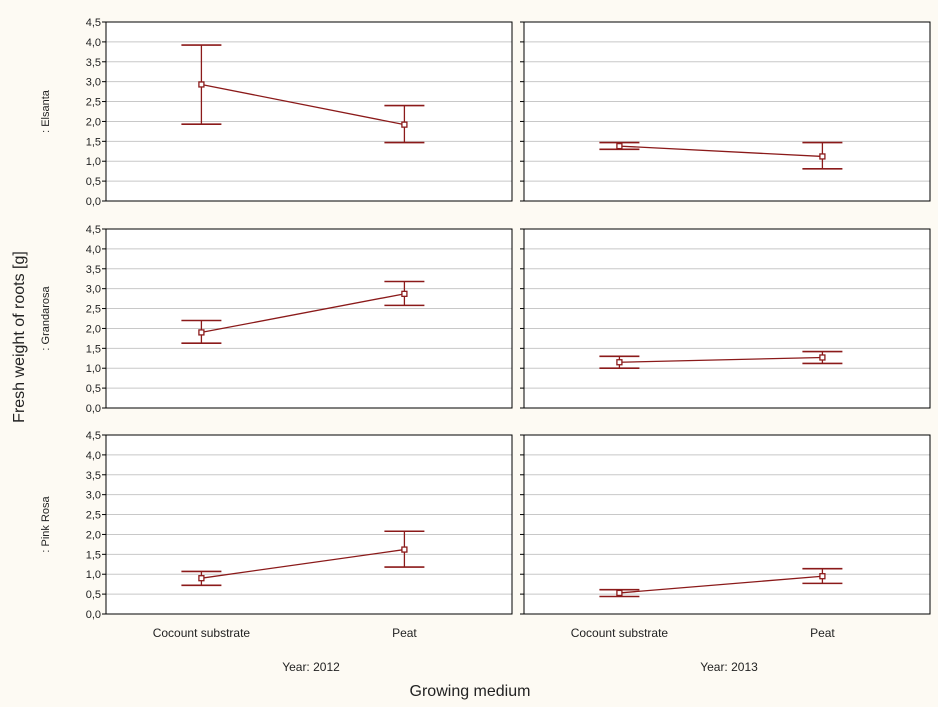  What do you see at coordinates (19, 337) in the screenshot?
I see `y-axis-title: Fresh weight of roots [g]` at bounding box center [19, 337].